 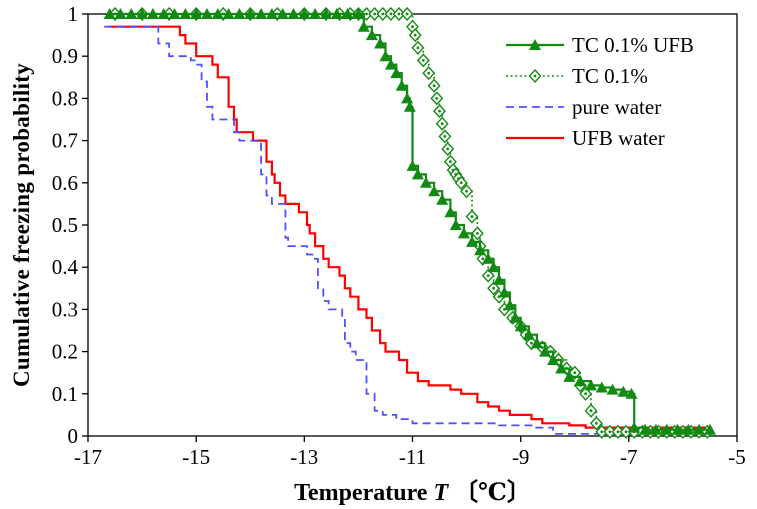 I want to click on x-axis-title: Temperature T 〔℃〕, so click(x=412, y=489).